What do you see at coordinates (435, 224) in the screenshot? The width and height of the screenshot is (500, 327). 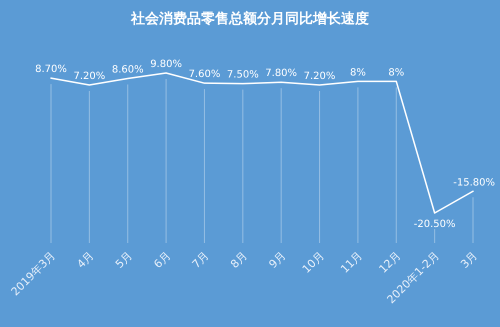 I see `data-label: -20.50%` at bounding box center [435, 224].